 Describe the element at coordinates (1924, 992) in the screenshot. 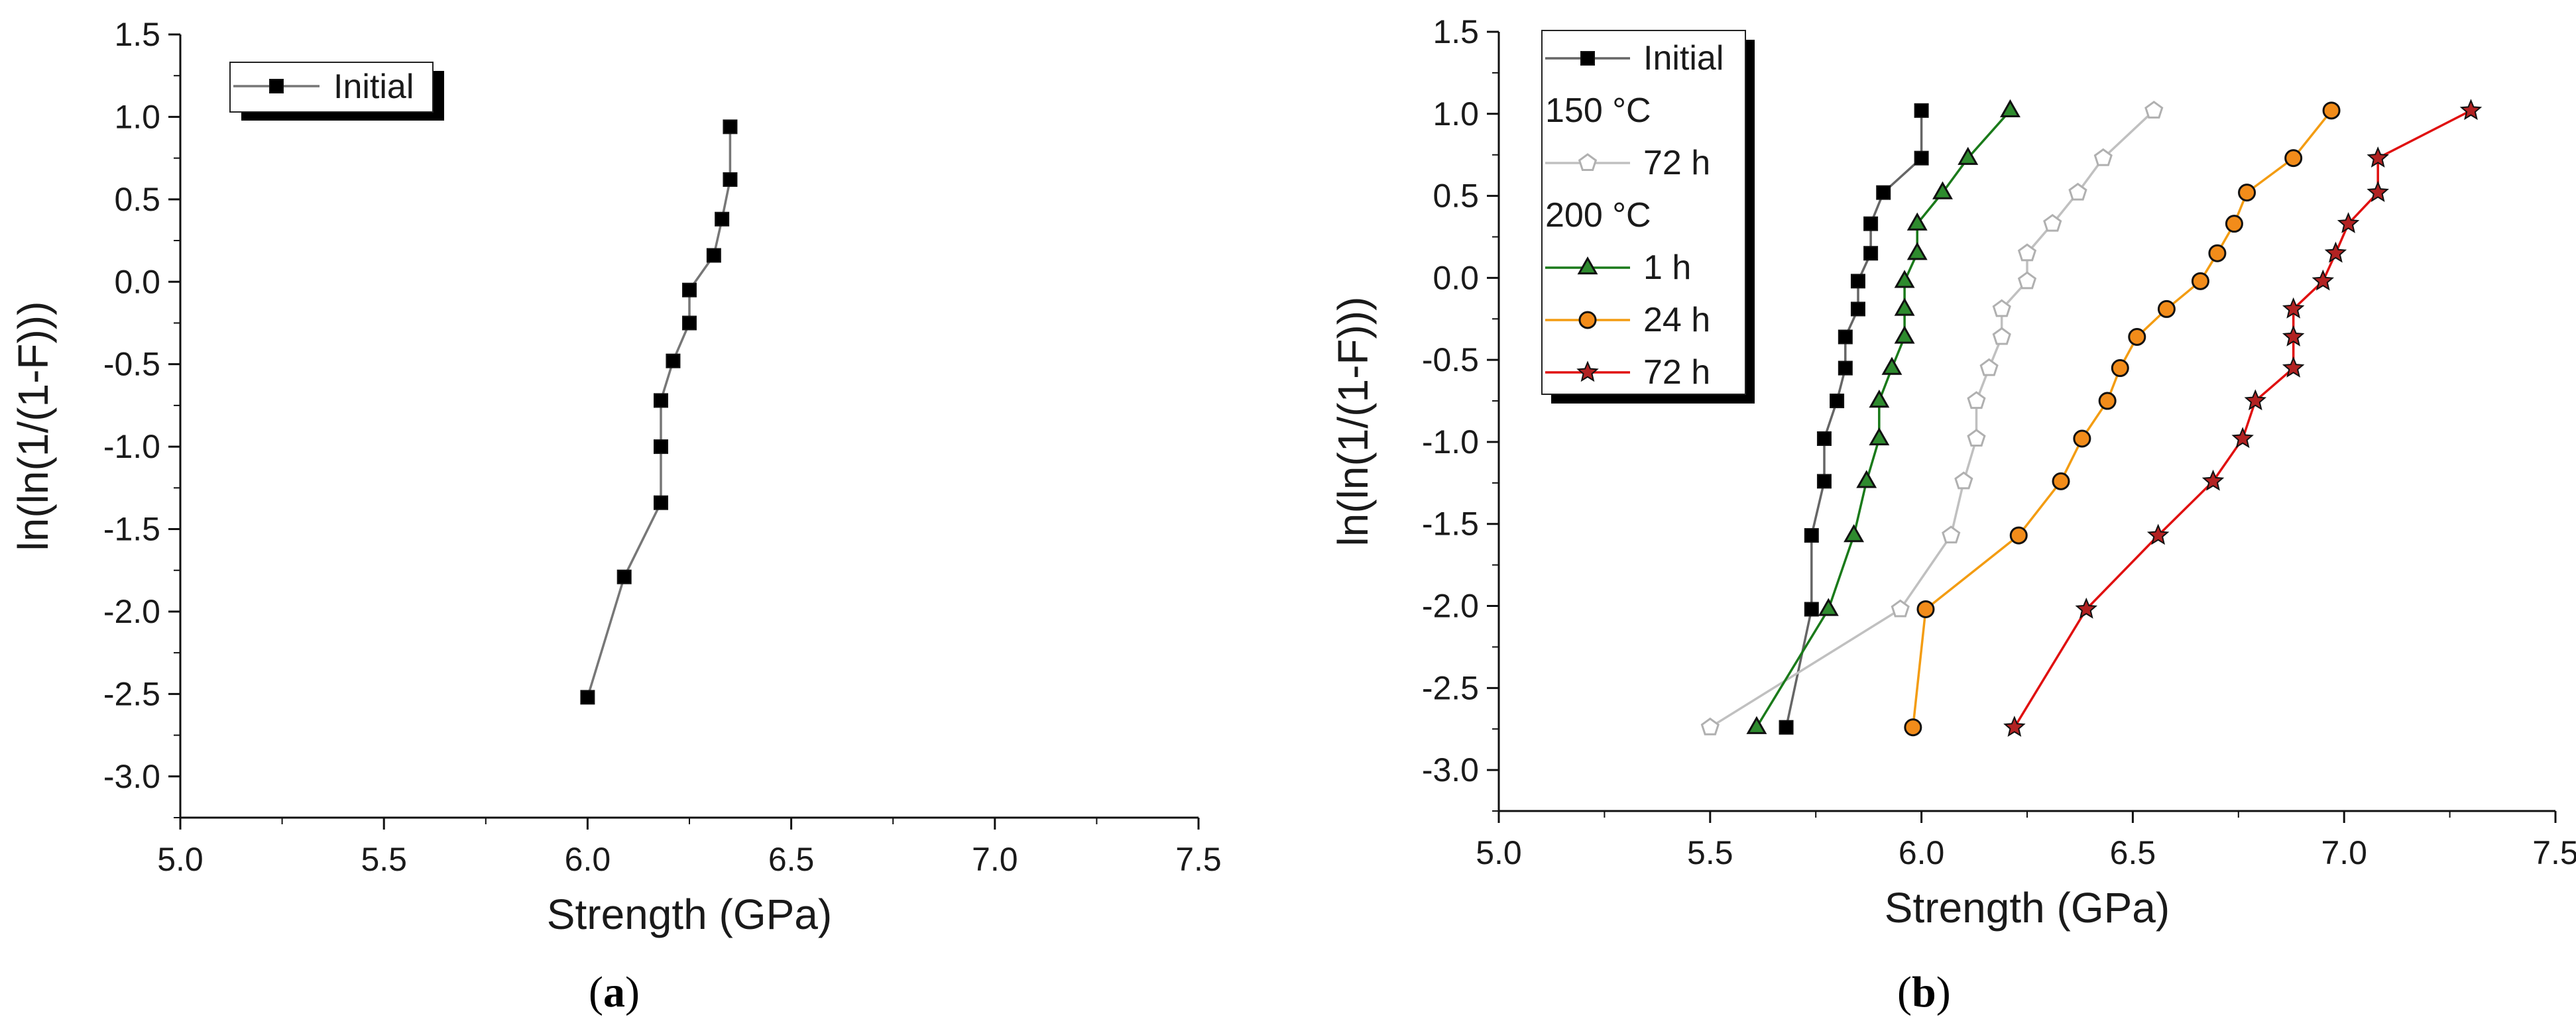

I see `panel-label-b-text: b` at that location.